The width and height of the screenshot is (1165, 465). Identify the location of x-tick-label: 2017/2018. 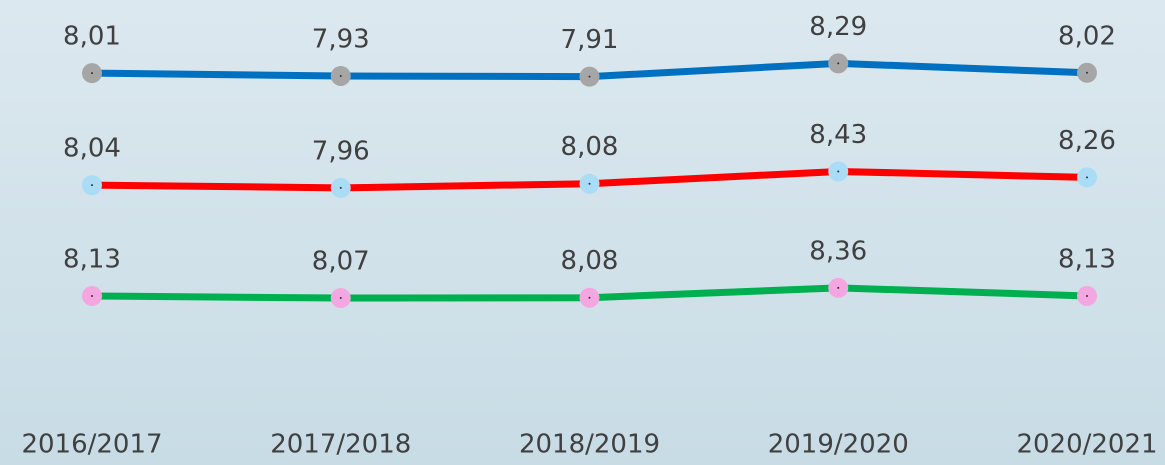
(340, 445).